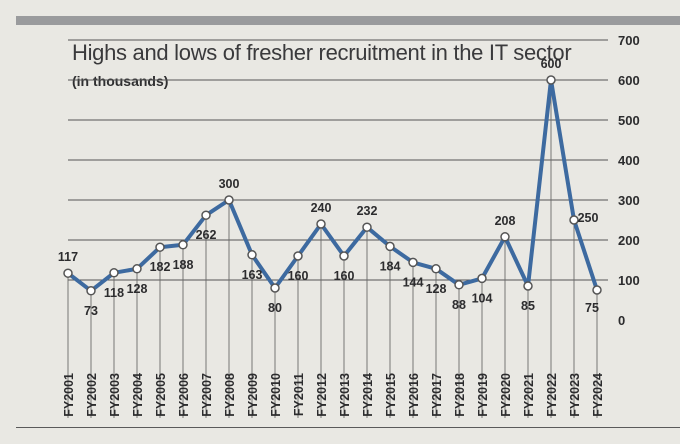 The width and height of the screenshot is (680, 444). I want to click on data-label: 118, so click(114, 293).